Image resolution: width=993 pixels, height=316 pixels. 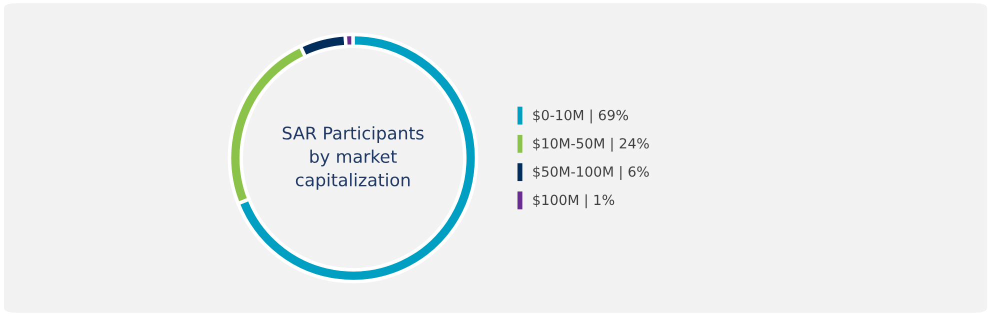 I want to click on legend-label: $50M-100M | 6%, so click(x=591, y=173).